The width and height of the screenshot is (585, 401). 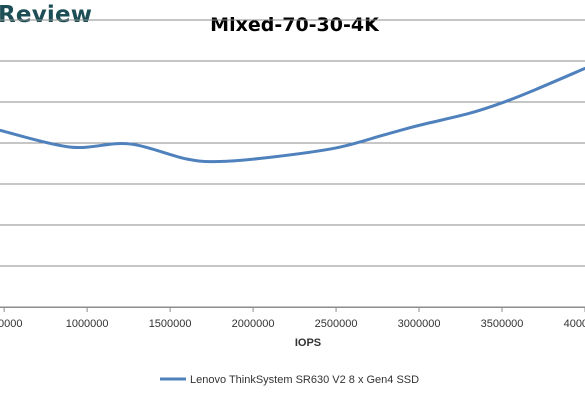 What do you see at coordinates (11, 324) in the screenshot?
I see `x-tick-label: 500000` at bounding box center [11, 324].